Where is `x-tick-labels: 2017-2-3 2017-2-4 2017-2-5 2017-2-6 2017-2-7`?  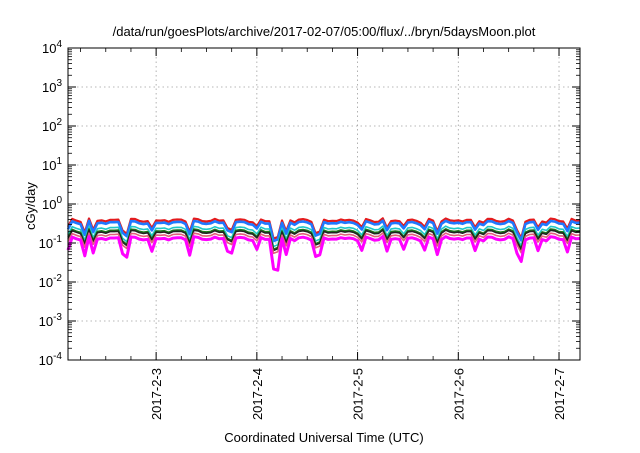 x-tick-labels: 2017-2-3 2017-2-4 2017-2-5 2017-2-6 2017-2-7 is located at coordinates (358, 394).